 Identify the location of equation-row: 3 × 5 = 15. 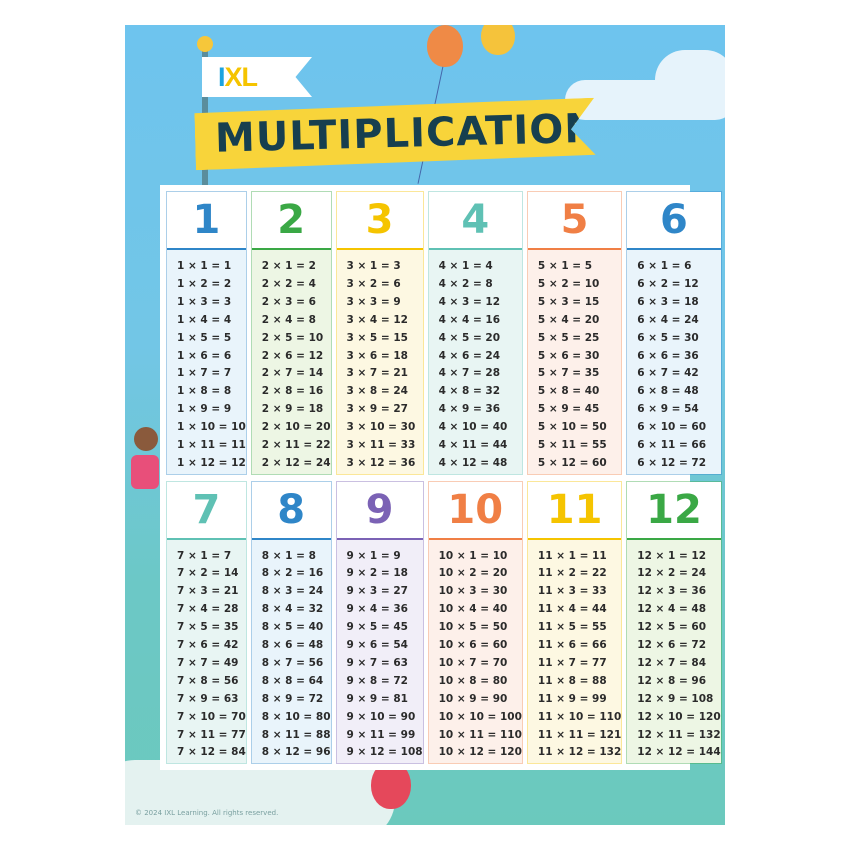
(377, 337).